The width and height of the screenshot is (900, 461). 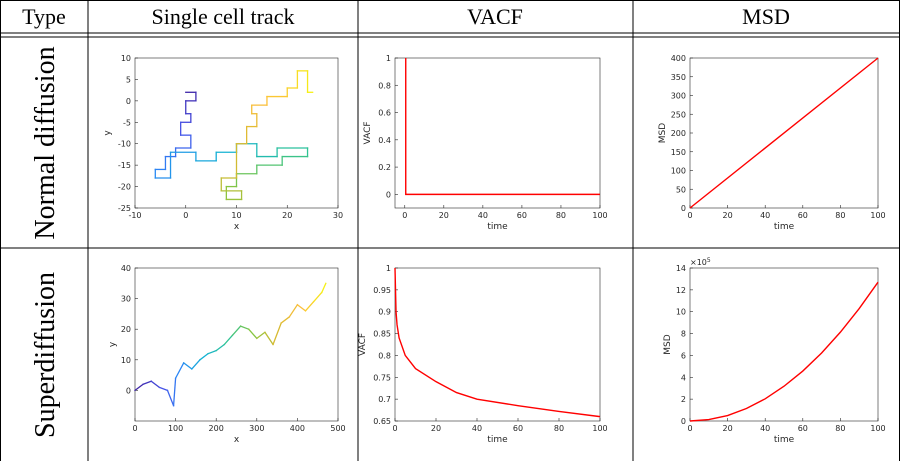 What do you see at coordinates (337, 428) in the screenshot?
I see `x-tick-label: 500` at bounding box center [337, 428].